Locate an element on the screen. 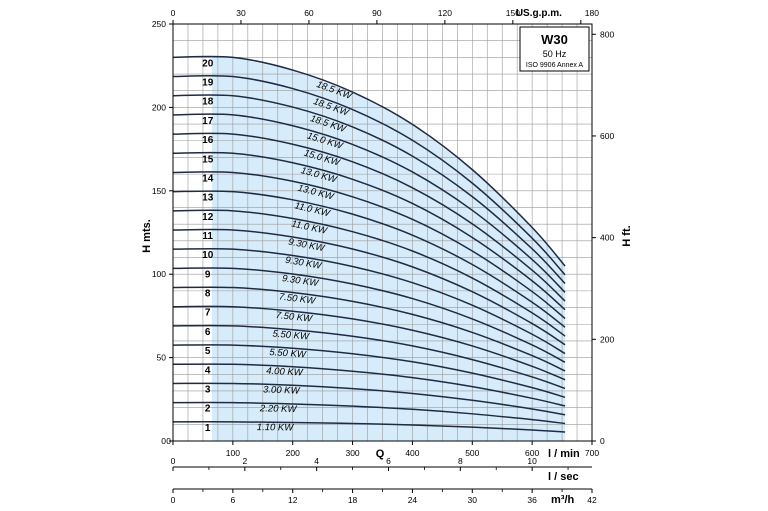 The width and height of the screenshot is (768, 511). chart-title: W30 is located at coordinates (554, 39).